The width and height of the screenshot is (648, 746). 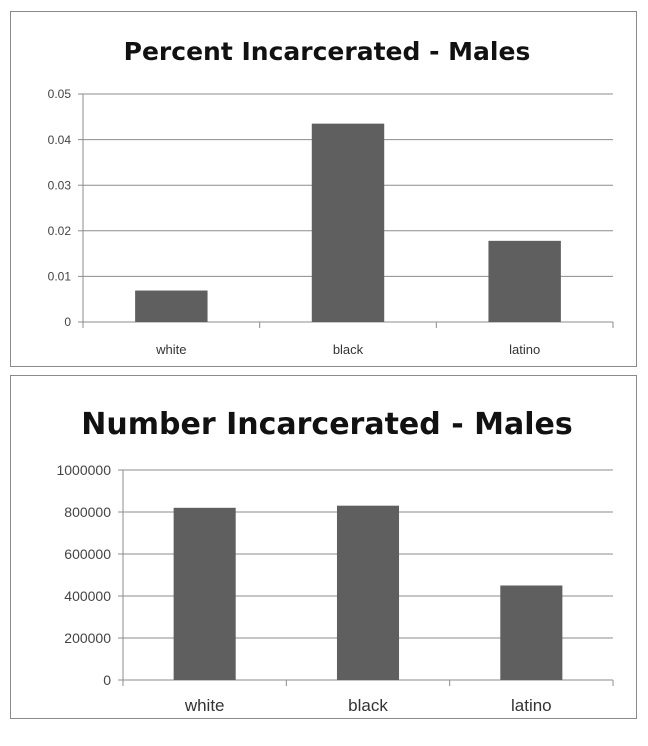 I want to click on chart-title: Percent Incarcerated - Males, so click(x=327, y=51).